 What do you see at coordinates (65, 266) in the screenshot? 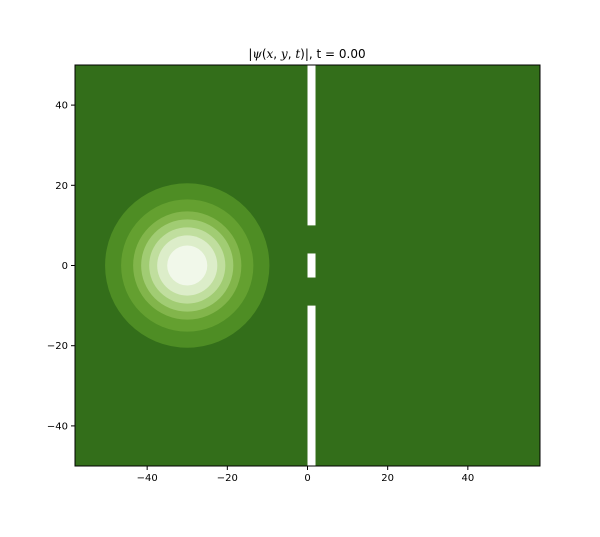
I see `y-tick-label: 0` at bounding box center [65, 266].